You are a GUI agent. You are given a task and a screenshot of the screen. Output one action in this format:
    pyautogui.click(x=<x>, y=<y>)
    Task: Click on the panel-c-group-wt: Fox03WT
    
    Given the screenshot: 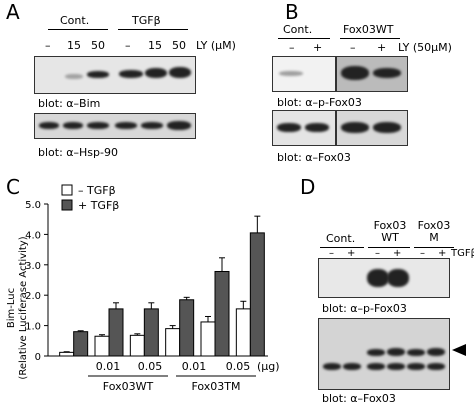 What is the action you would take?
    pyautogui.click(x=128, y=386)
    